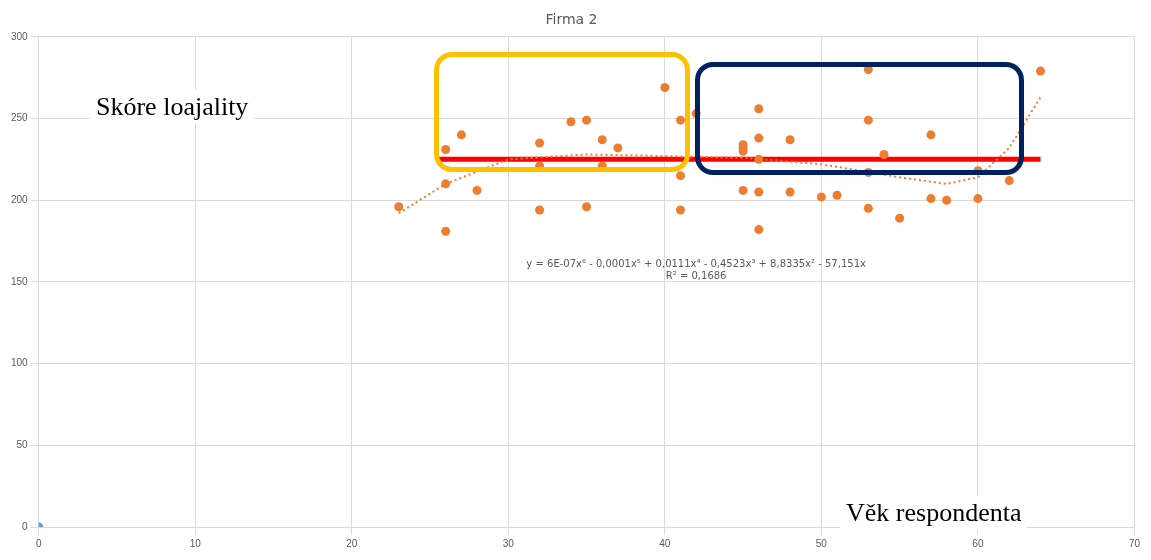  I want to click on y-tick-label: 200, so click(20, 199).